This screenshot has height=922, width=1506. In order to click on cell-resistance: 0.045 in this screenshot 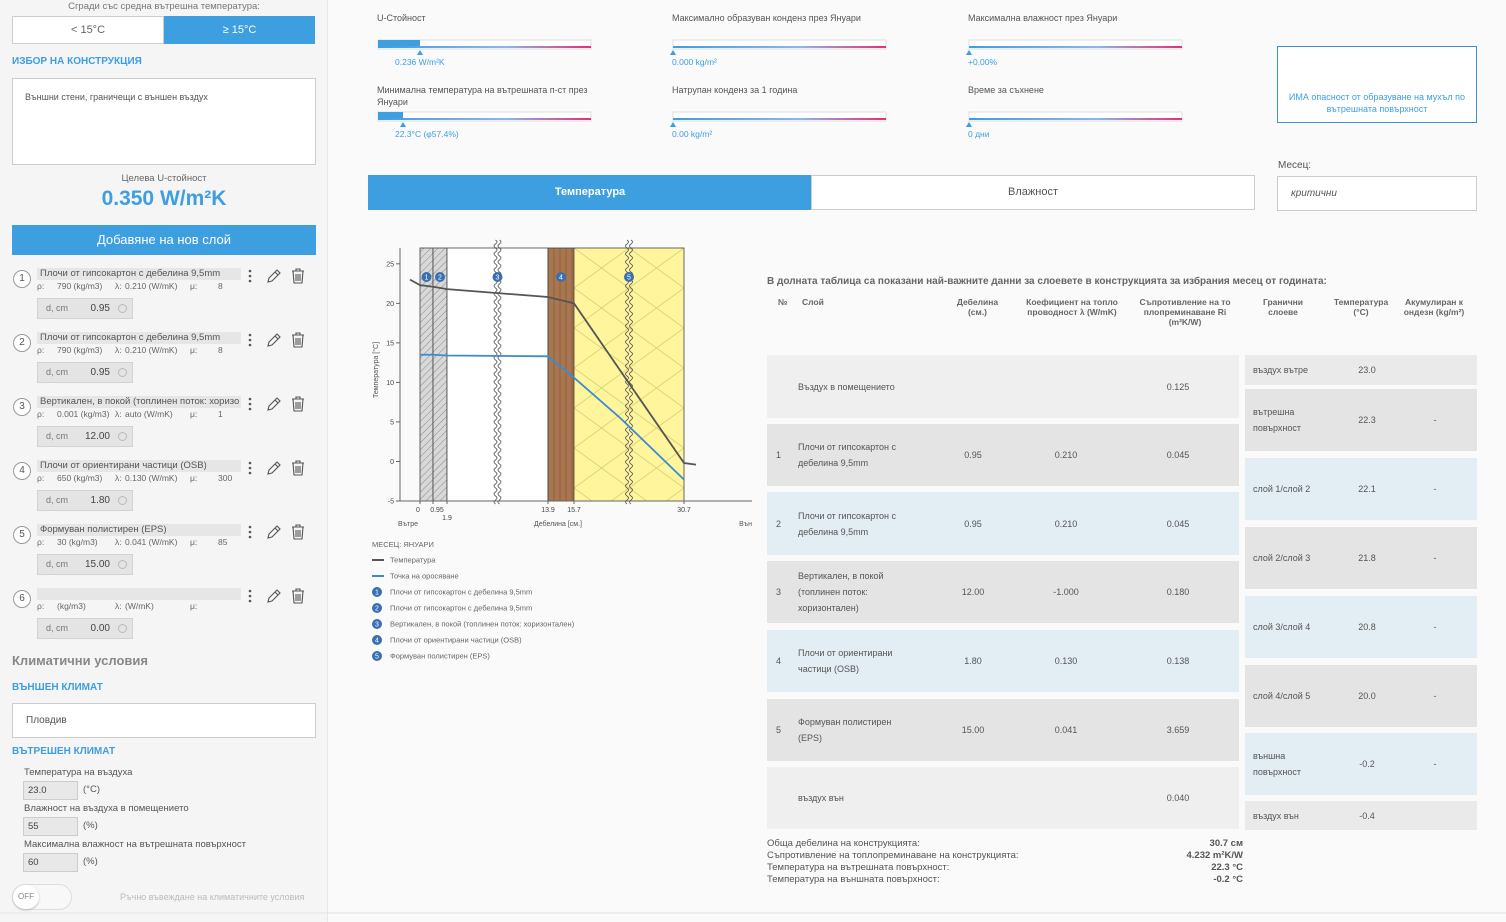, I will do `click(1178, 523)`.